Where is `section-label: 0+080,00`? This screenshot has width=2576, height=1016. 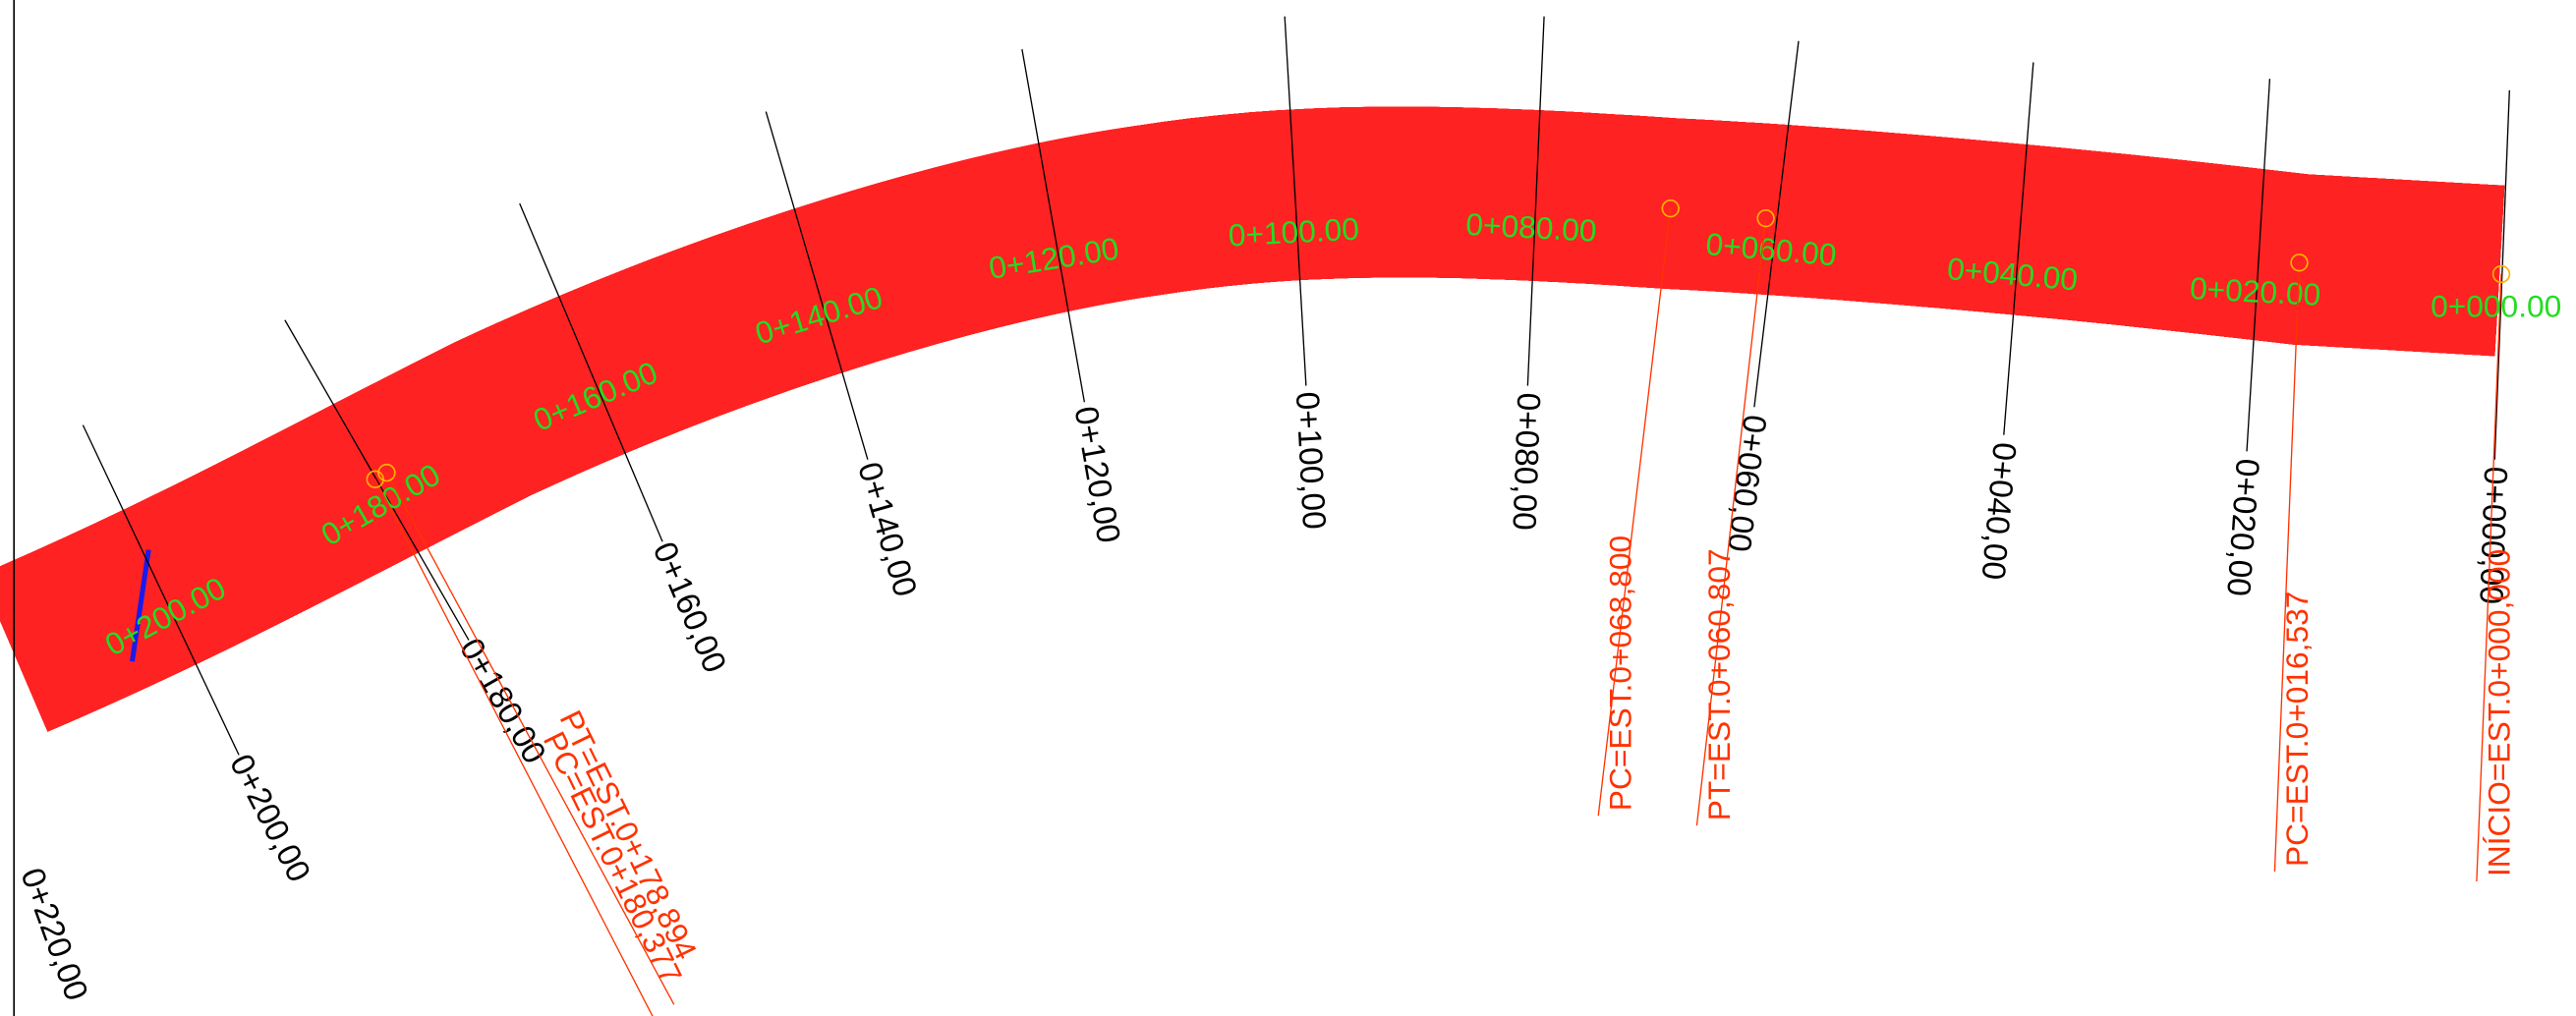
section-label: 0+080,00 is located at coordinates (1526, 461).